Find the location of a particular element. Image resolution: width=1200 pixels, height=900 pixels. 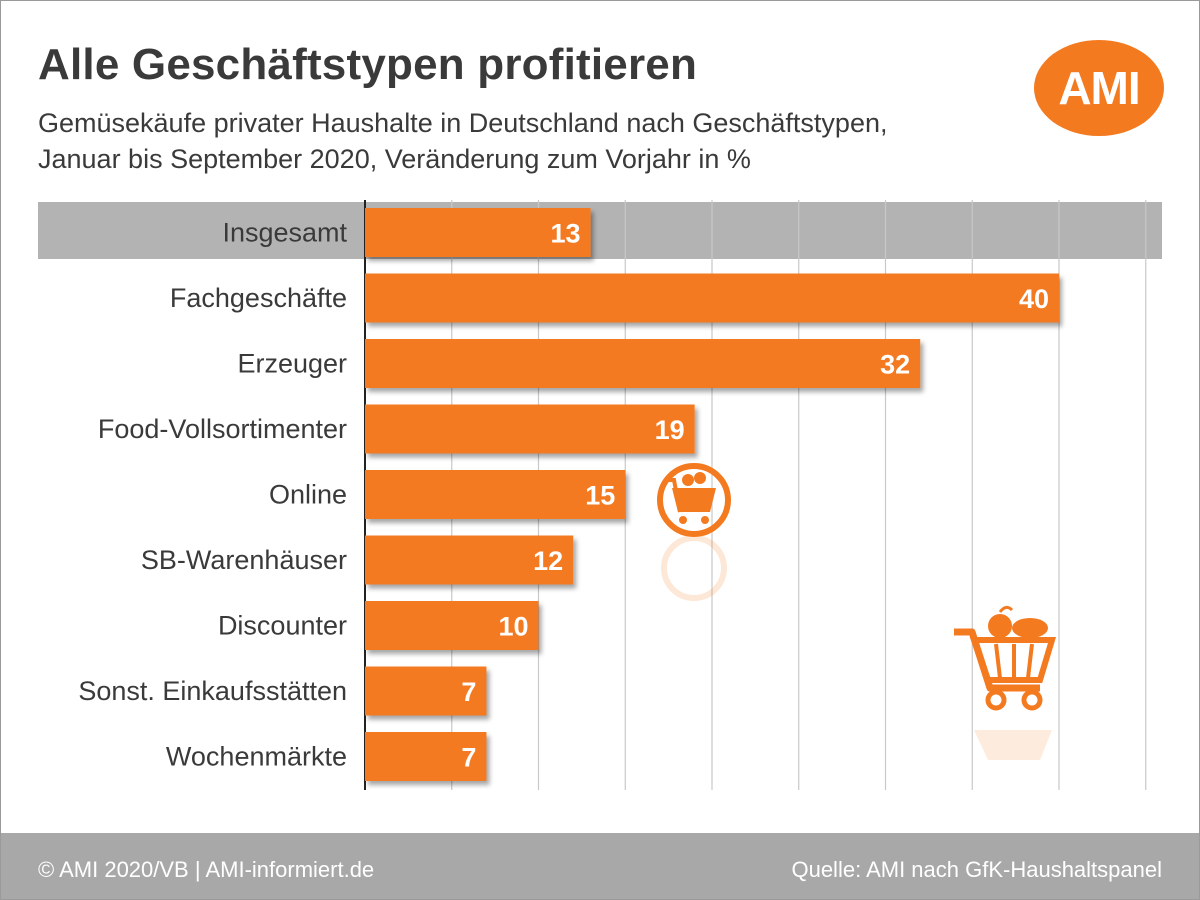

data-label: 19 is located at coordinates (670, 430).